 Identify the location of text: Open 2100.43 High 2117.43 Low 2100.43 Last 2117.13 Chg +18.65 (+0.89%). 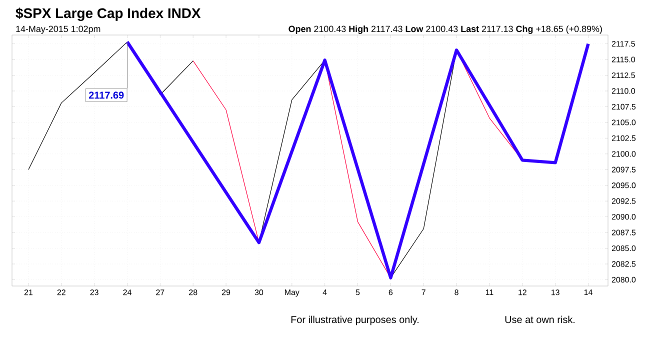
(445, 30).